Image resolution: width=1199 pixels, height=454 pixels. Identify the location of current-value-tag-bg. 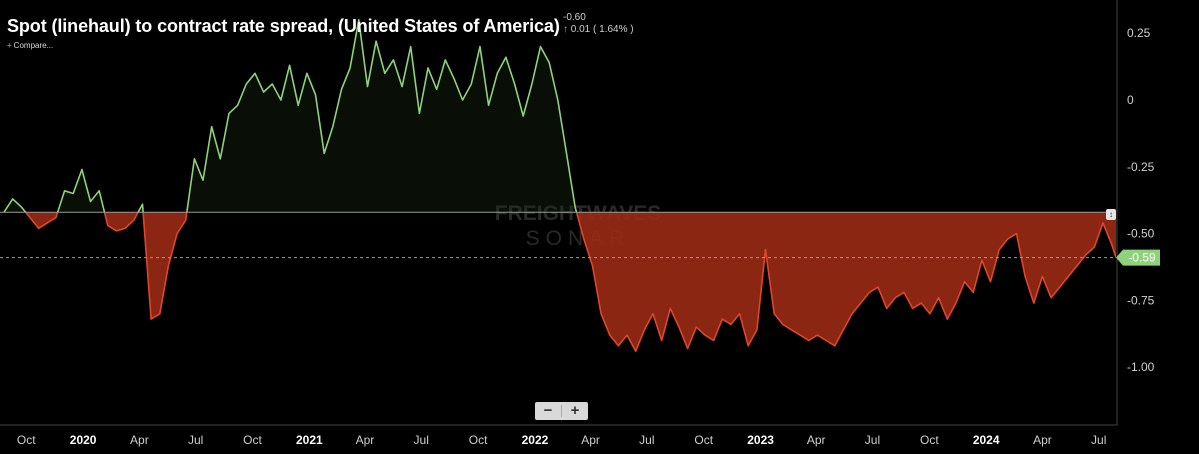
(1138, 257).